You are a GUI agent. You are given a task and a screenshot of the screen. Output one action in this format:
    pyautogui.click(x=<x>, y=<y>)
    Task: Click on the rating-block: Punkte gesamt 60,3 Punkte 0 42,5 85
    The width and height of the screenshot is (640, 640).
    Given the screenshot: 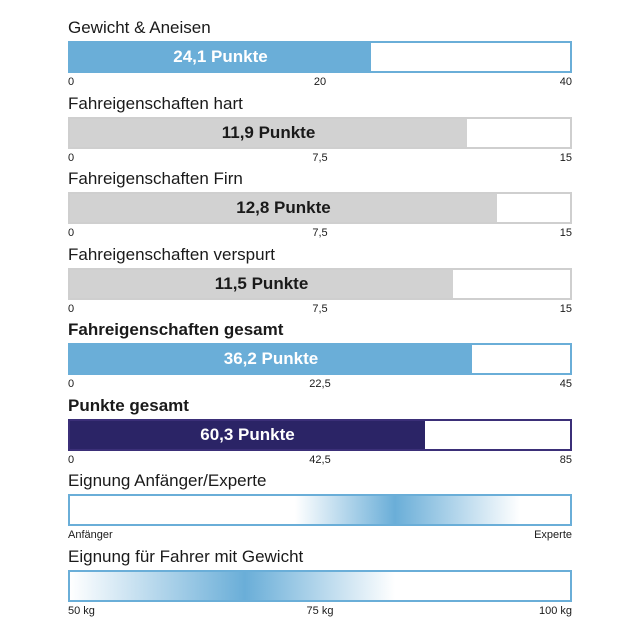 What is the action you would take?
    pyautogui.click(x=320, y=430)
    